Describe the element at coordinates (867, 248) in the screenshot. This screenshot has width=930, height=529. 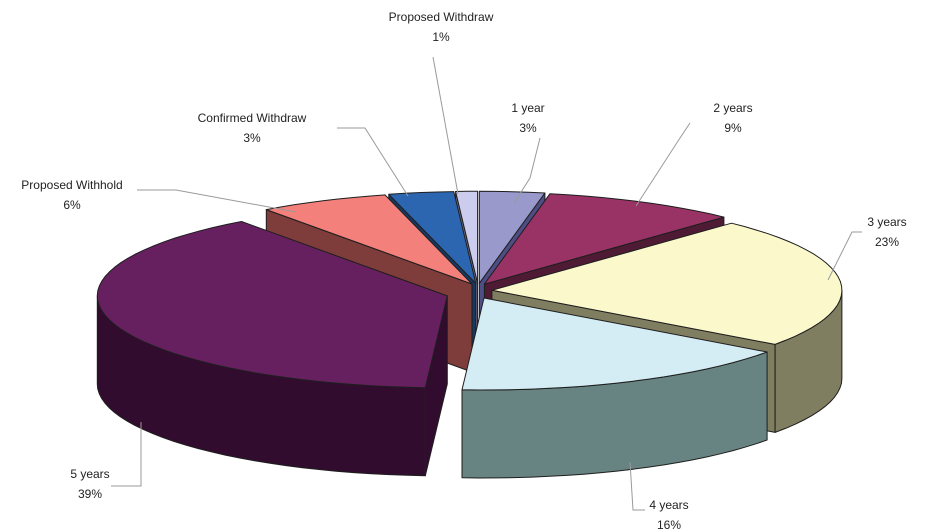
I see `label-3-years: 3 years 23%` at that location.